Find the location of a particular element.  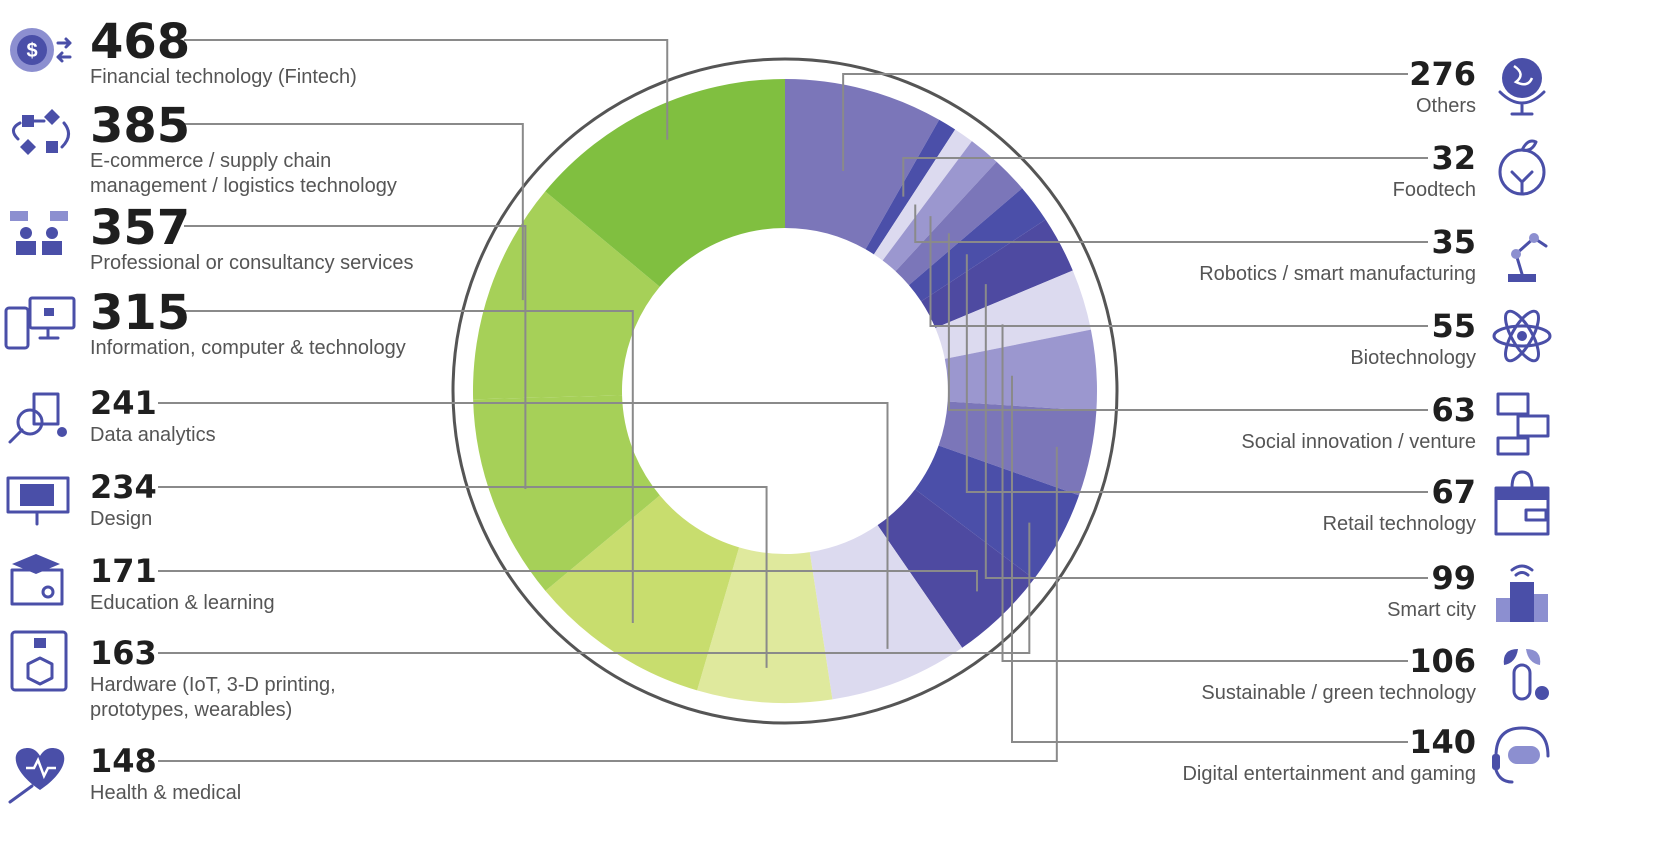

left-value-0: 468 is located at coordinates (140, 42).